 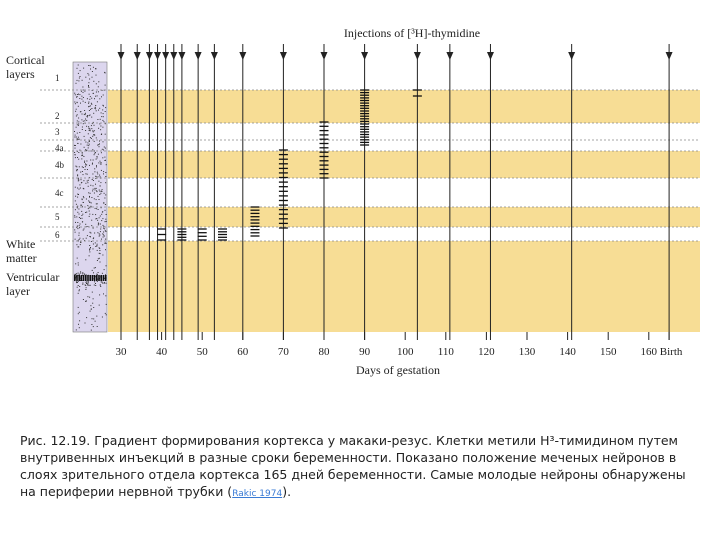 What do you see at coordinates (122, 352) in the screenshot?
I see `x-tick-label: 30` at bounding box center [122, 352].